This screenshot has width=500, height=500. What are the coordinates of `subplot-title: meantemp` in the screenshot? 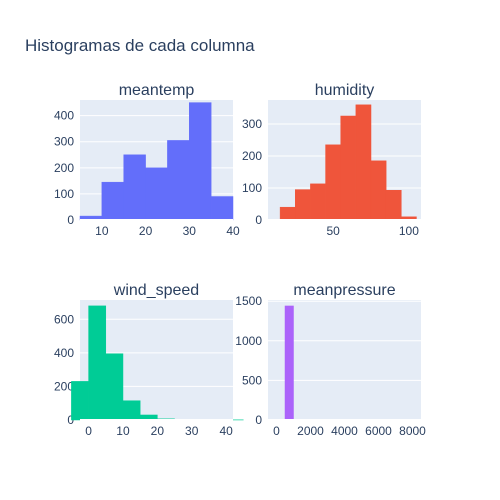 It's located at (157, 90).